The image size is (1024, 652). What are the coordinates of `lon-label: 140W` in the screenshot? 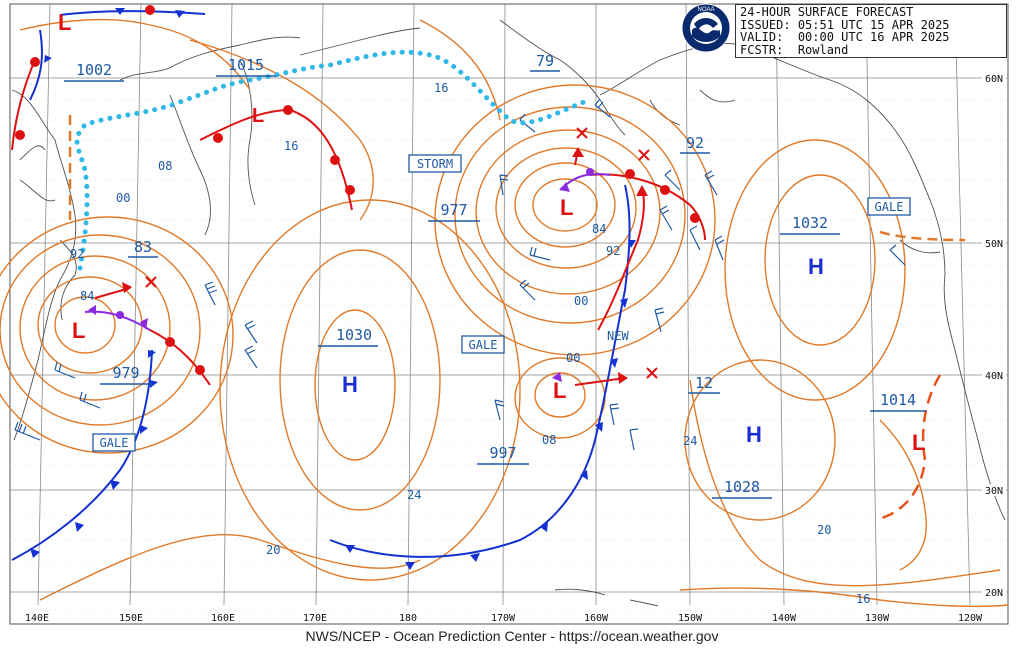 It's located at (784, 618).